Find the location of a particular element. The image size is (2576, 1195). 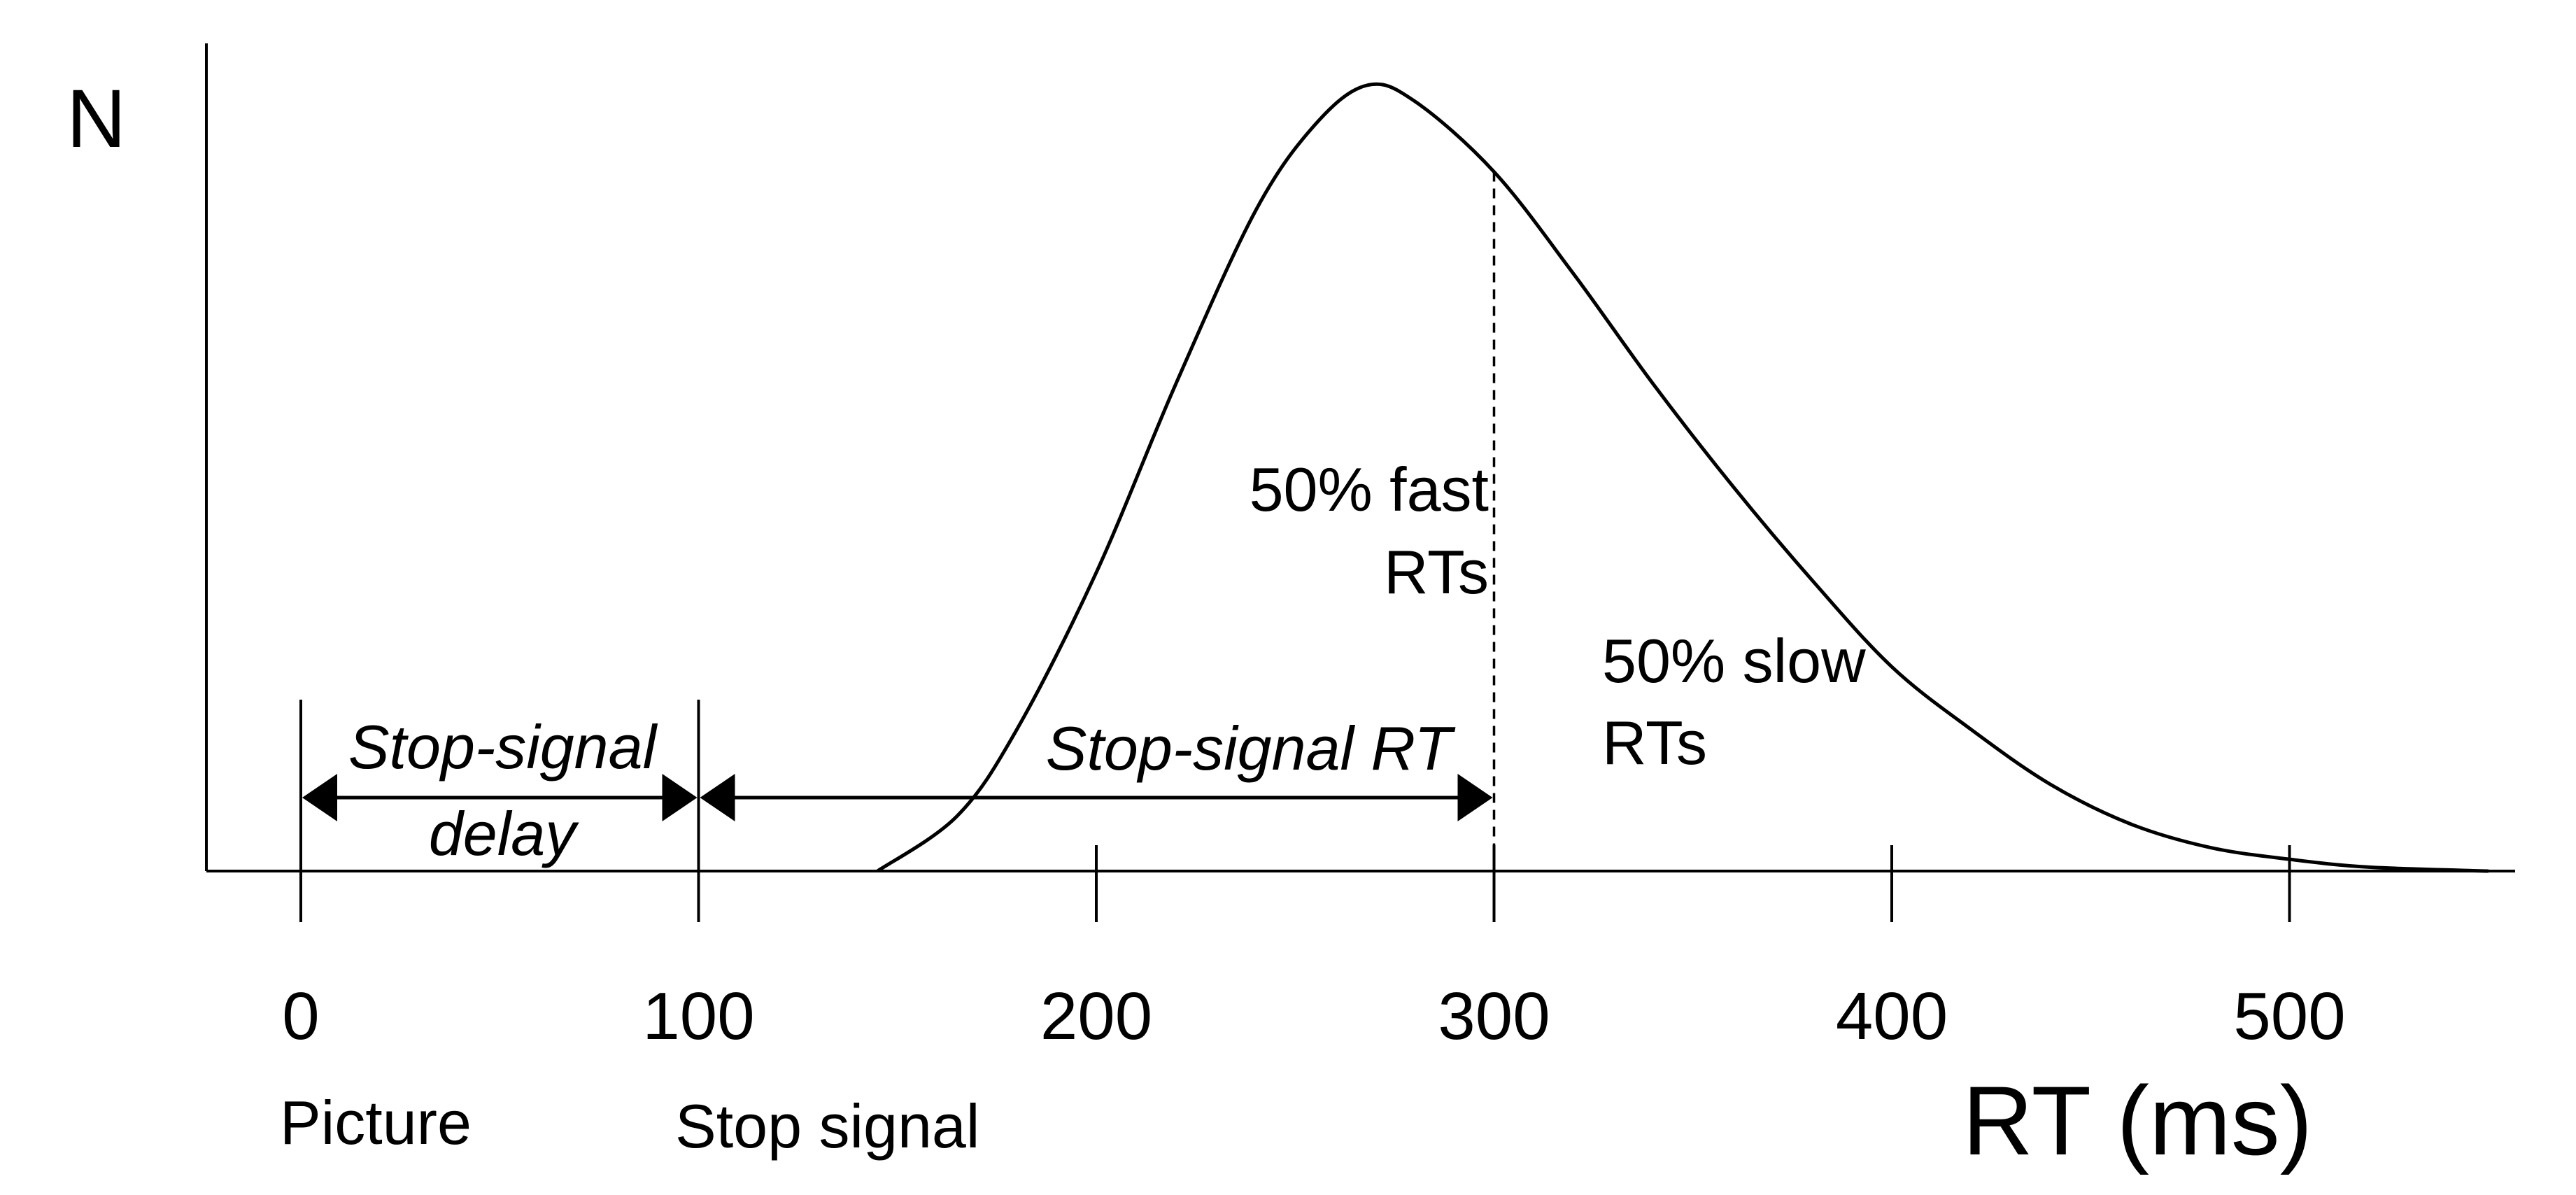

interval-arrows is located at coordinates (897, 798).